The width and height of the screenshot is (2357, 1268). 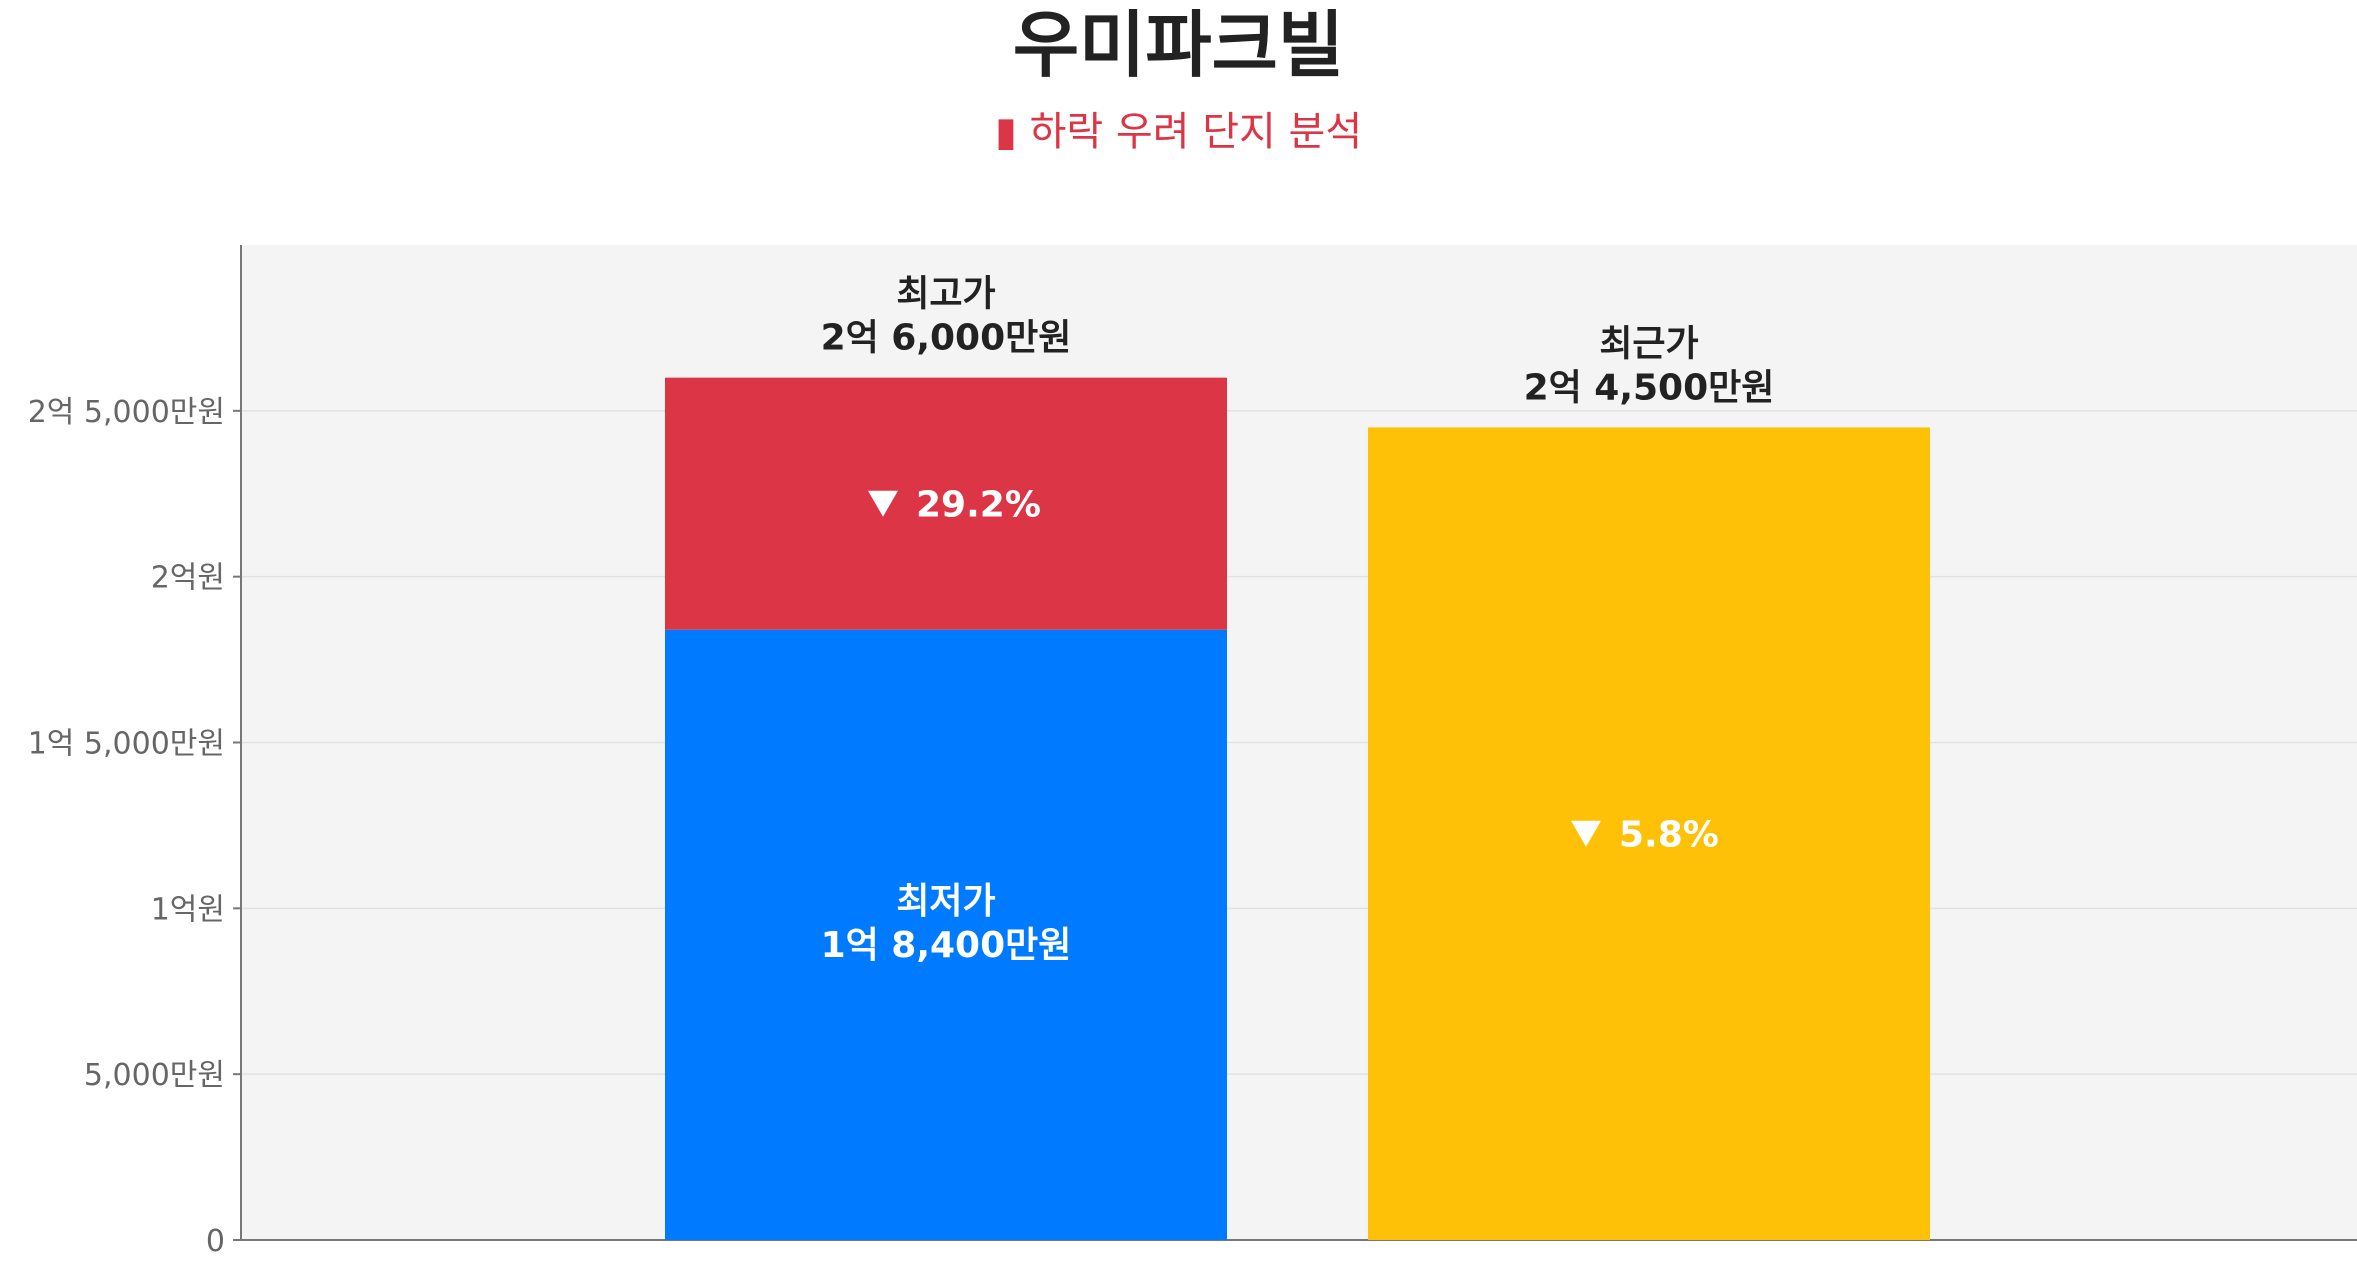 I want to click on bar-segment-min, so click(x=946, y=934).